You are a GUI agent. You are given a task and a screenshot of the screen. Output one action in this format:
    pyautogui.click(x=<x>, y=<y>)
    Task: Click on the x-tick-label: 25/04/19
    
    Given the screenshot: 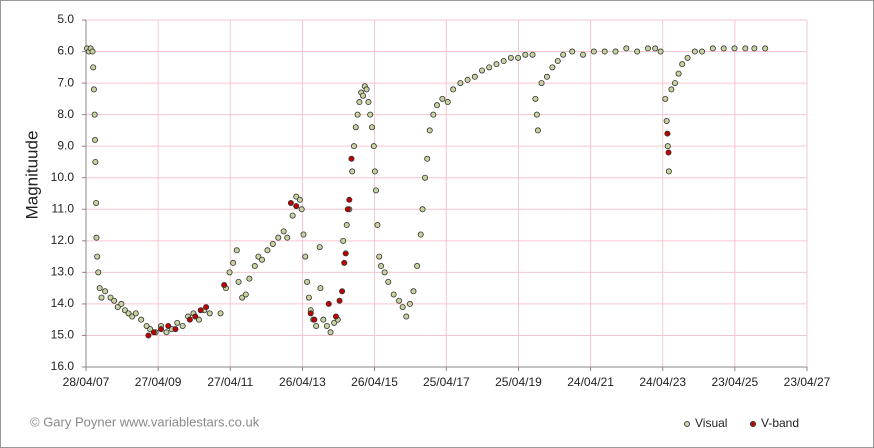 What is the action you would take?
    pyautogui.click(x=518, y=382)
    